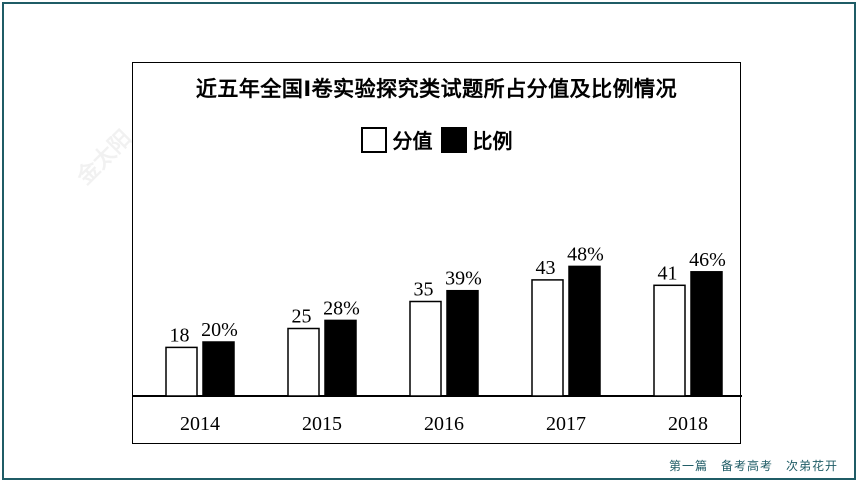 Image resolution: width=860 pixels, height=484 pixels. I want to click on x-tick-label-2014: 2014, so click(200, 424).